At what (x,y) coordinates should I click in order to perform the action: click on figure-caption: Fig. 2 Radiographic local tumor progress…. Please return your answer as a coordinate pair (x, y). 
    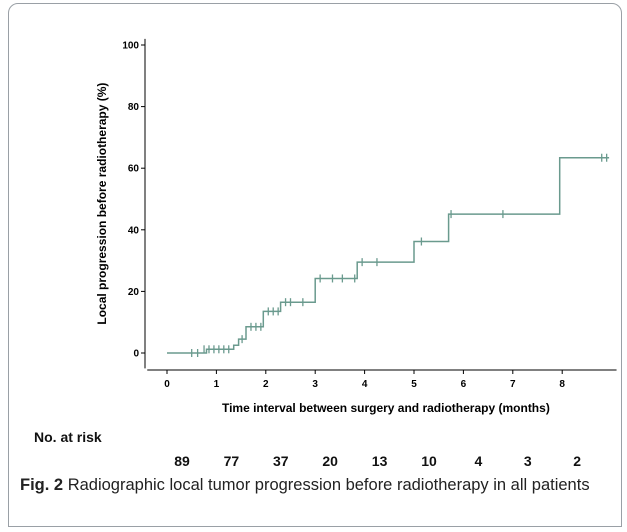
    Looking at the image, I should click on (315, 485).